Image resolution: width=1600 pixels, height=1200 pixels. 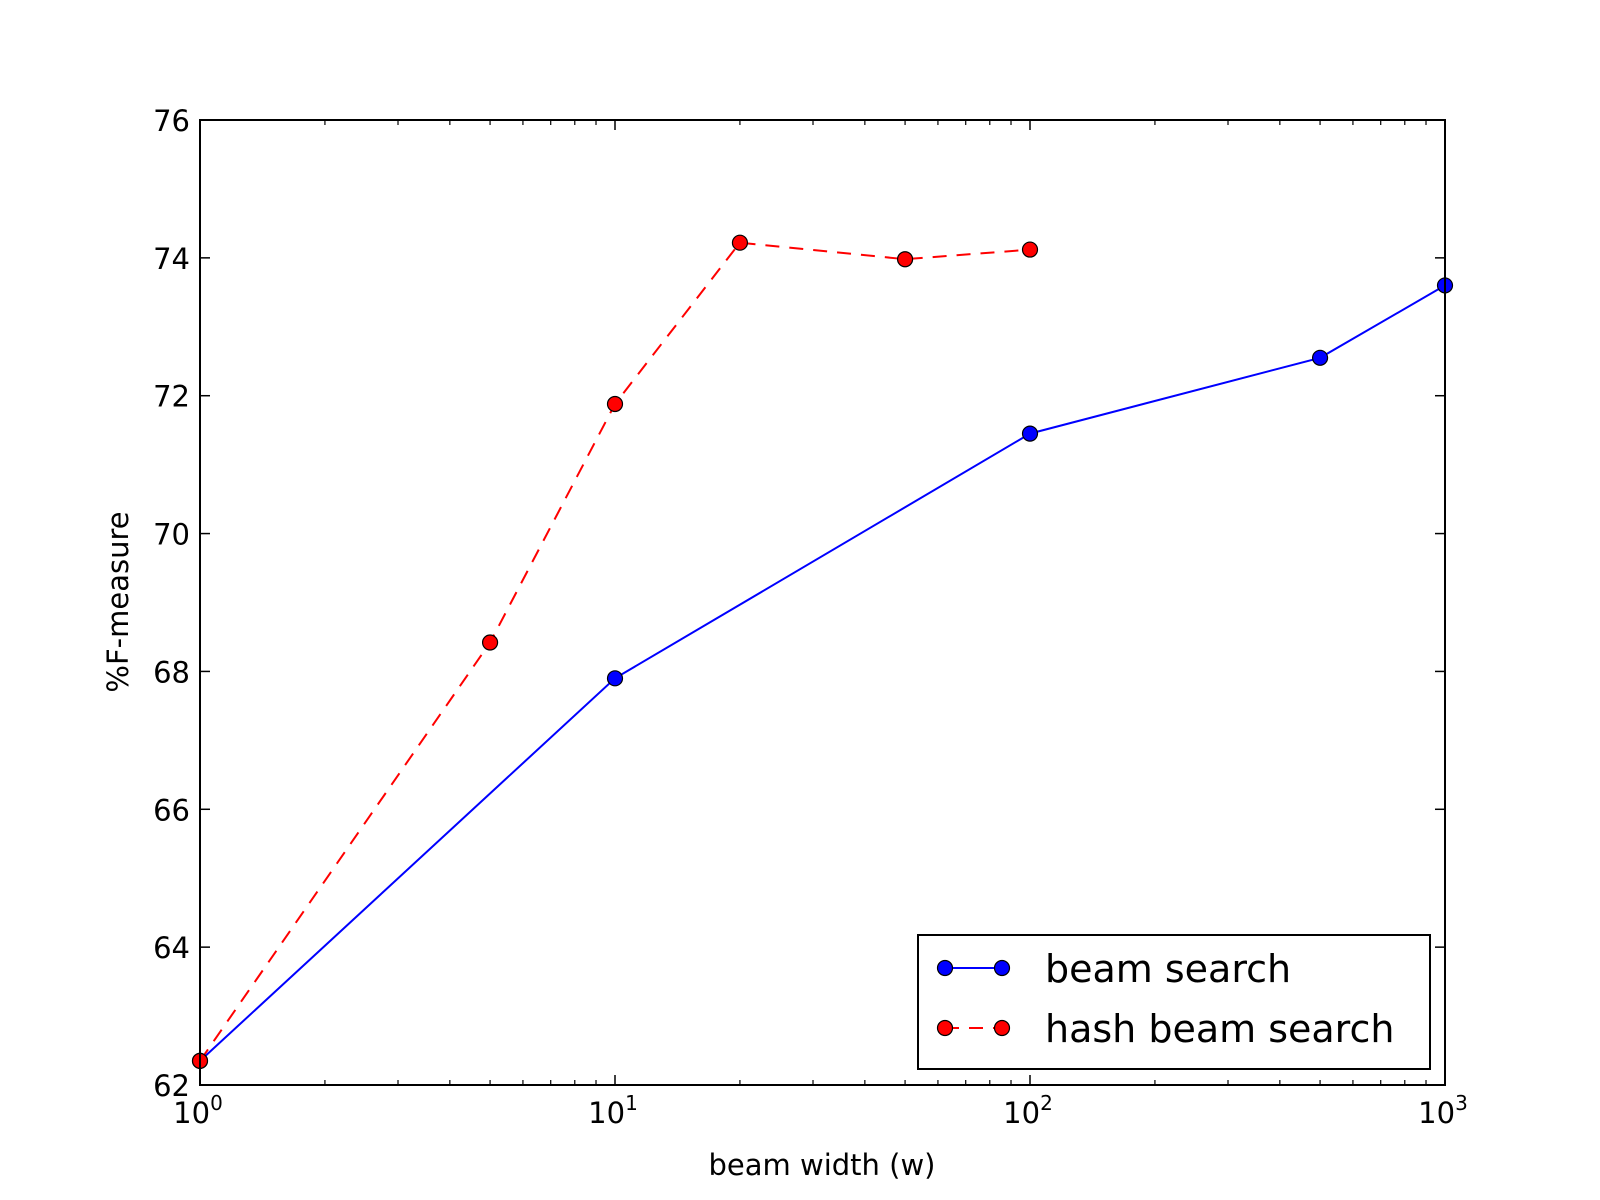 What do you see at coordinates (171, 259) in the screenshot?
I see `y-tick-label: 74` at bounding box center [171, 259].